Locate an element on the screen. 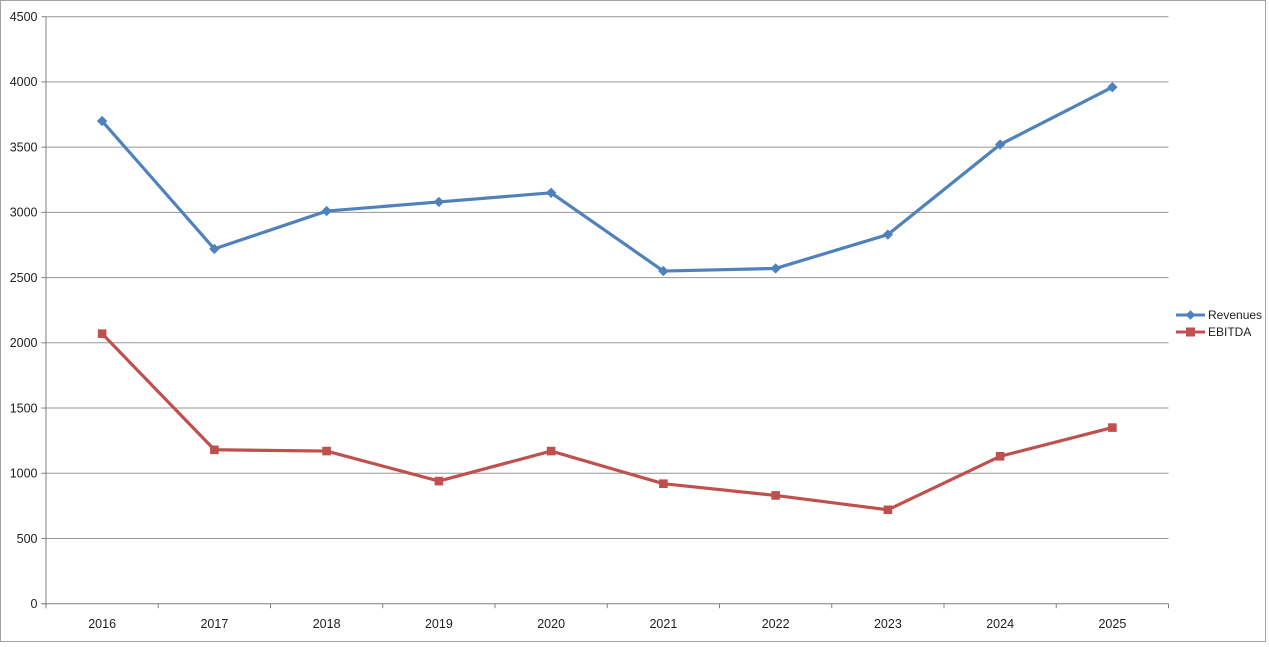 The image size is (1269, 647). data-point-revenues-2018 is located at coordinates (326, 211).